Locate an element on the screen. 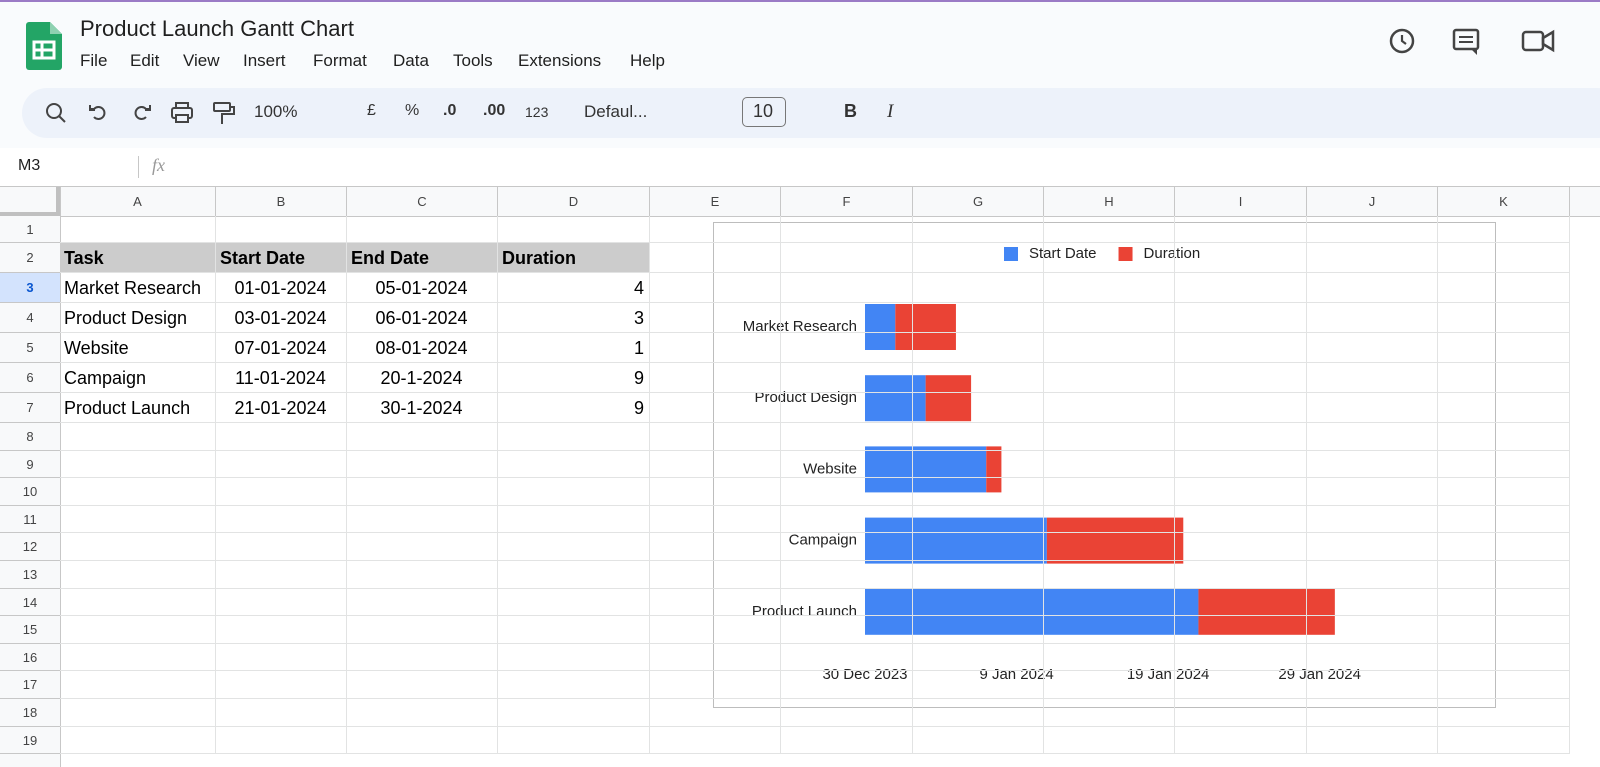 This screenshot has width=1600, height=767. doc-title: Product Launch Gantt Chart is located at coordinates (217, 28).